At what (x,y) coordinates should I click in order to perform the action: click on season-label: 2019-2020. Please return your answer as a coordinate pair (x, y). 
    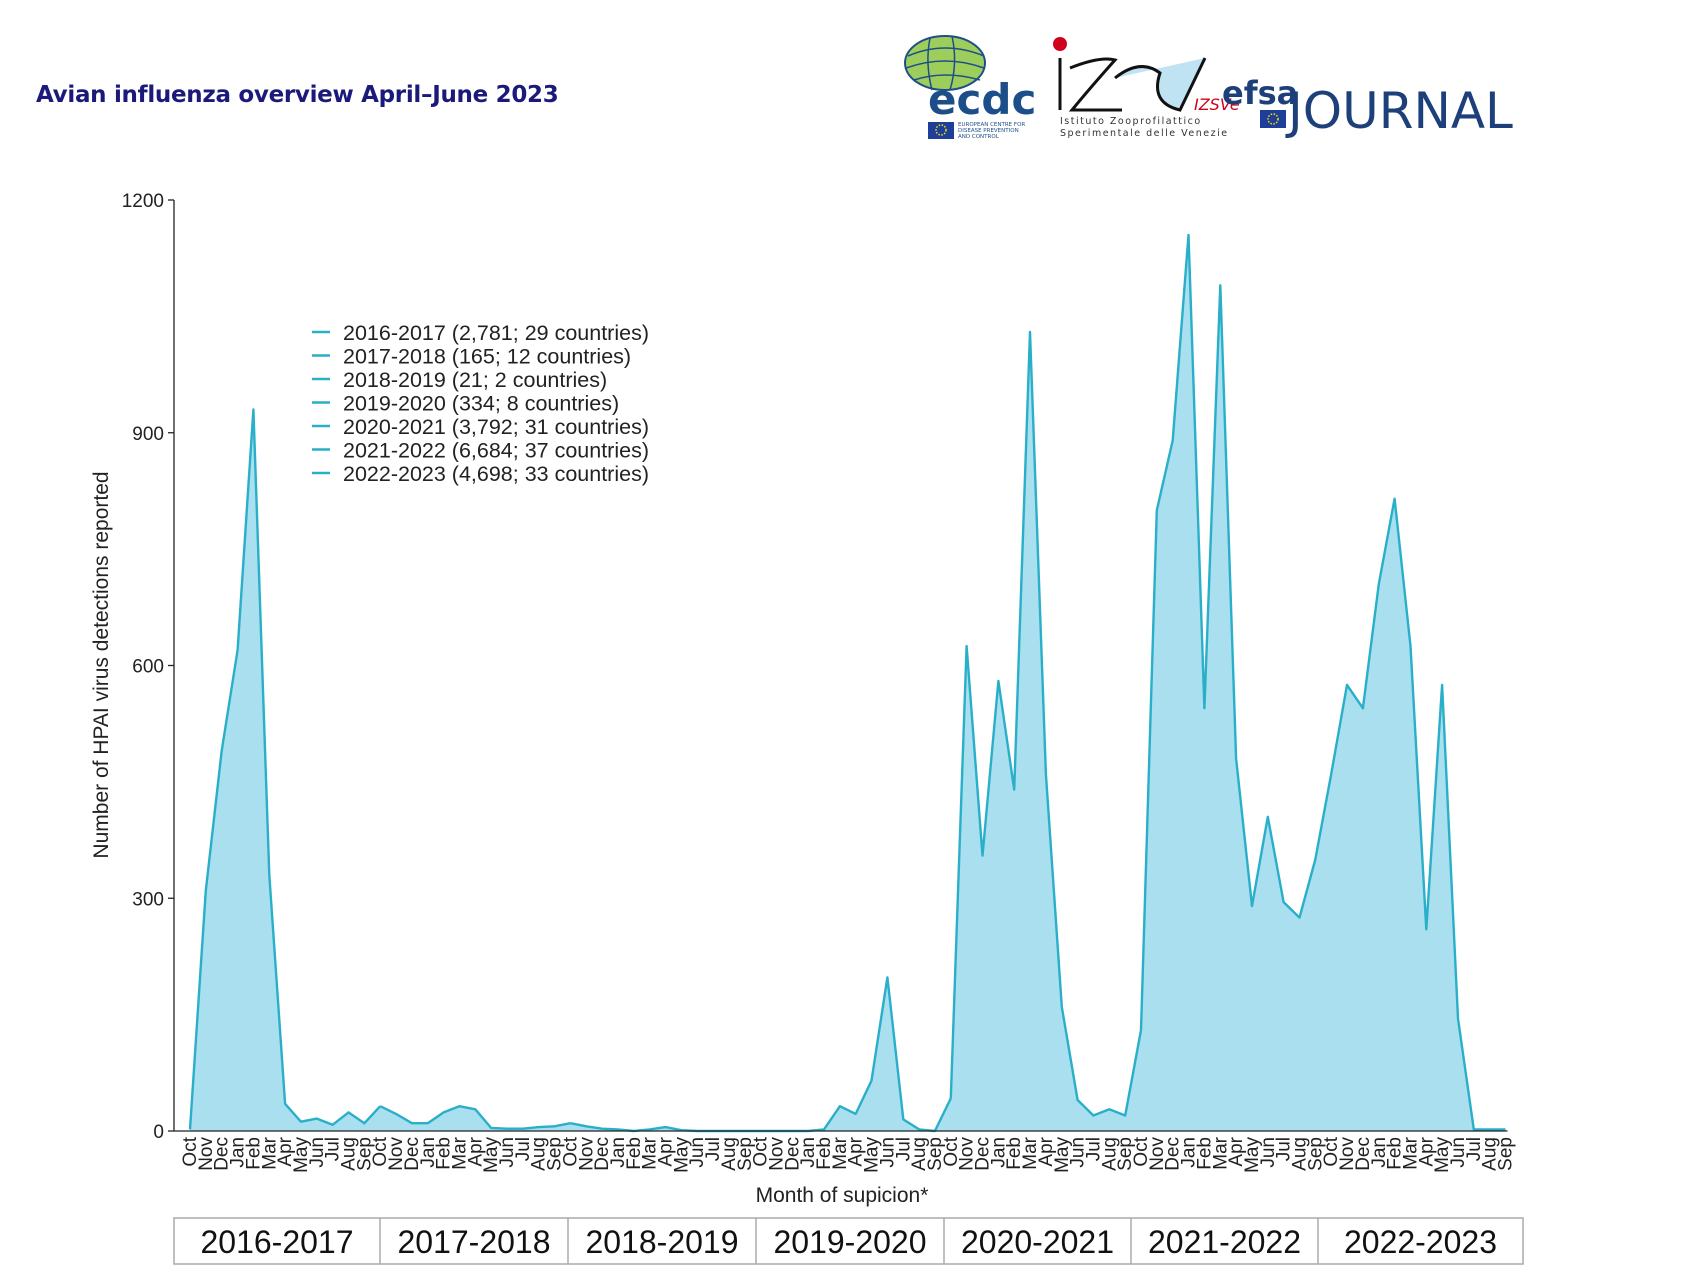
    Looking at the image, I should click on (849, 1242).